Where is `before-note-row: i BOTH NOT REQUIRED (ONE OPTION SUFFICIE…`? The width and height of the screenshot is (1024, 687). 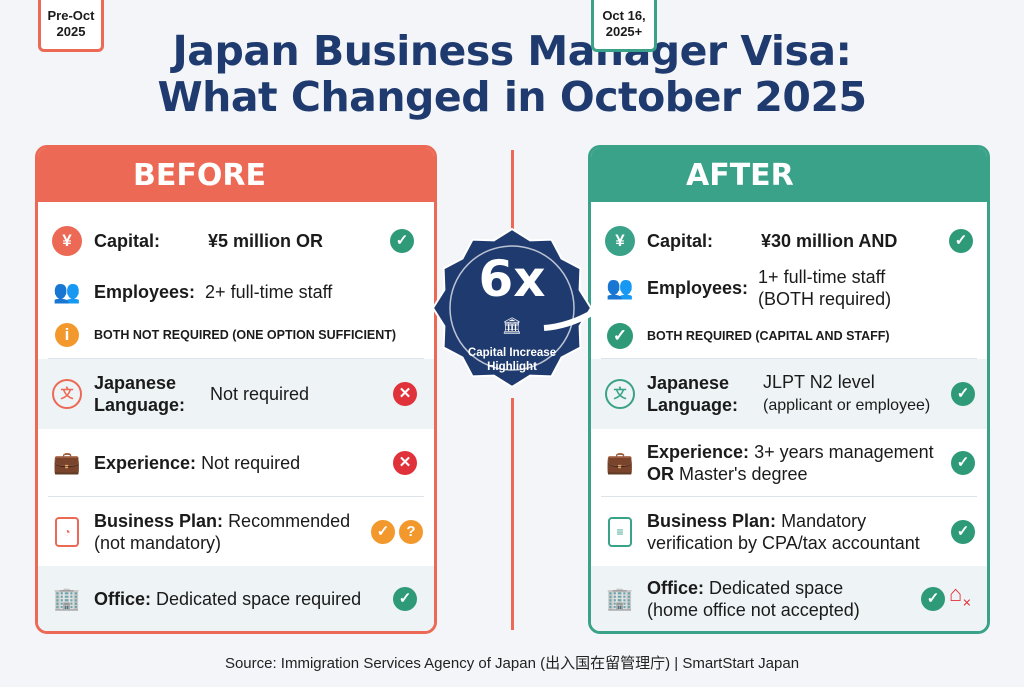
before-note-row: i BOTH NOT REQUIRED (ONE OPTION SUFFICIE… is located at coordinates (236, 335).